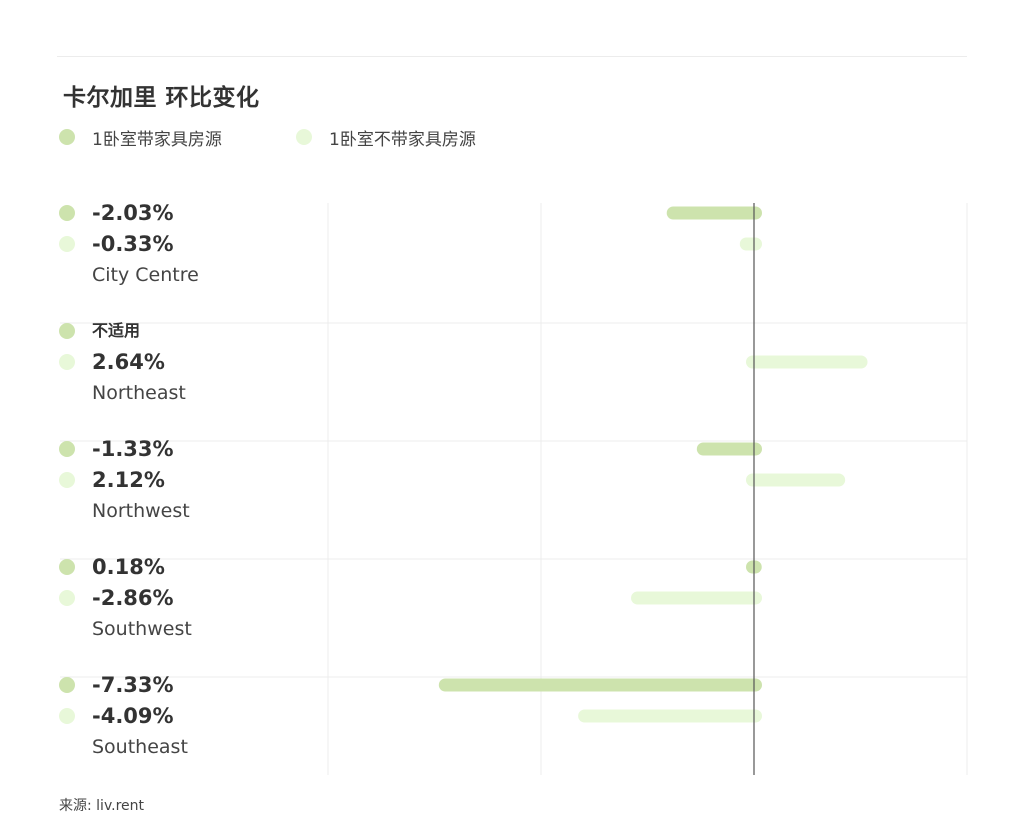 The width and height of the screenshot is (1024, 836). What do you see at coordinates (128, 480) in the screenshot?
I see `data-label-unfurnished: 2.12%` at bounding box center [128, 480].